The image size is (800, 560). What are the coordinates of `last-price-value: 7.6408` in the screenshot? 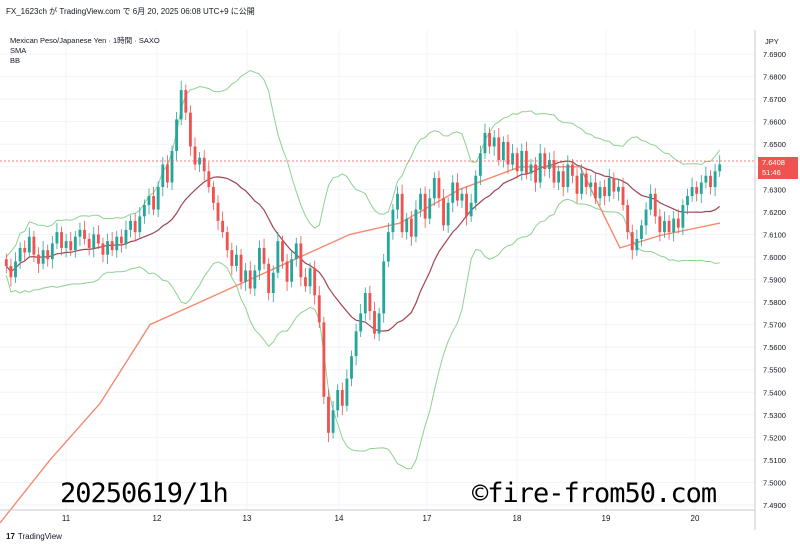 It's located at (773, 162).